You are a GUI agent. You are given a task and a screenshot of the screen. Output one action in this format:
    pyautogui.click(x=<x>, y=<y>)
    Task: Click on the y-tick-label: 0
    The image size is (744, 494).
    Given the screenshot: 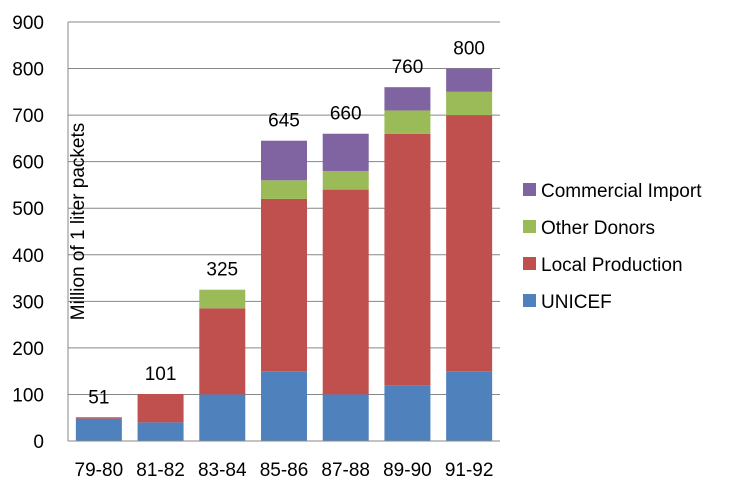 What is the action you would take?
    pyautogui.click(x=38, y=442)
    